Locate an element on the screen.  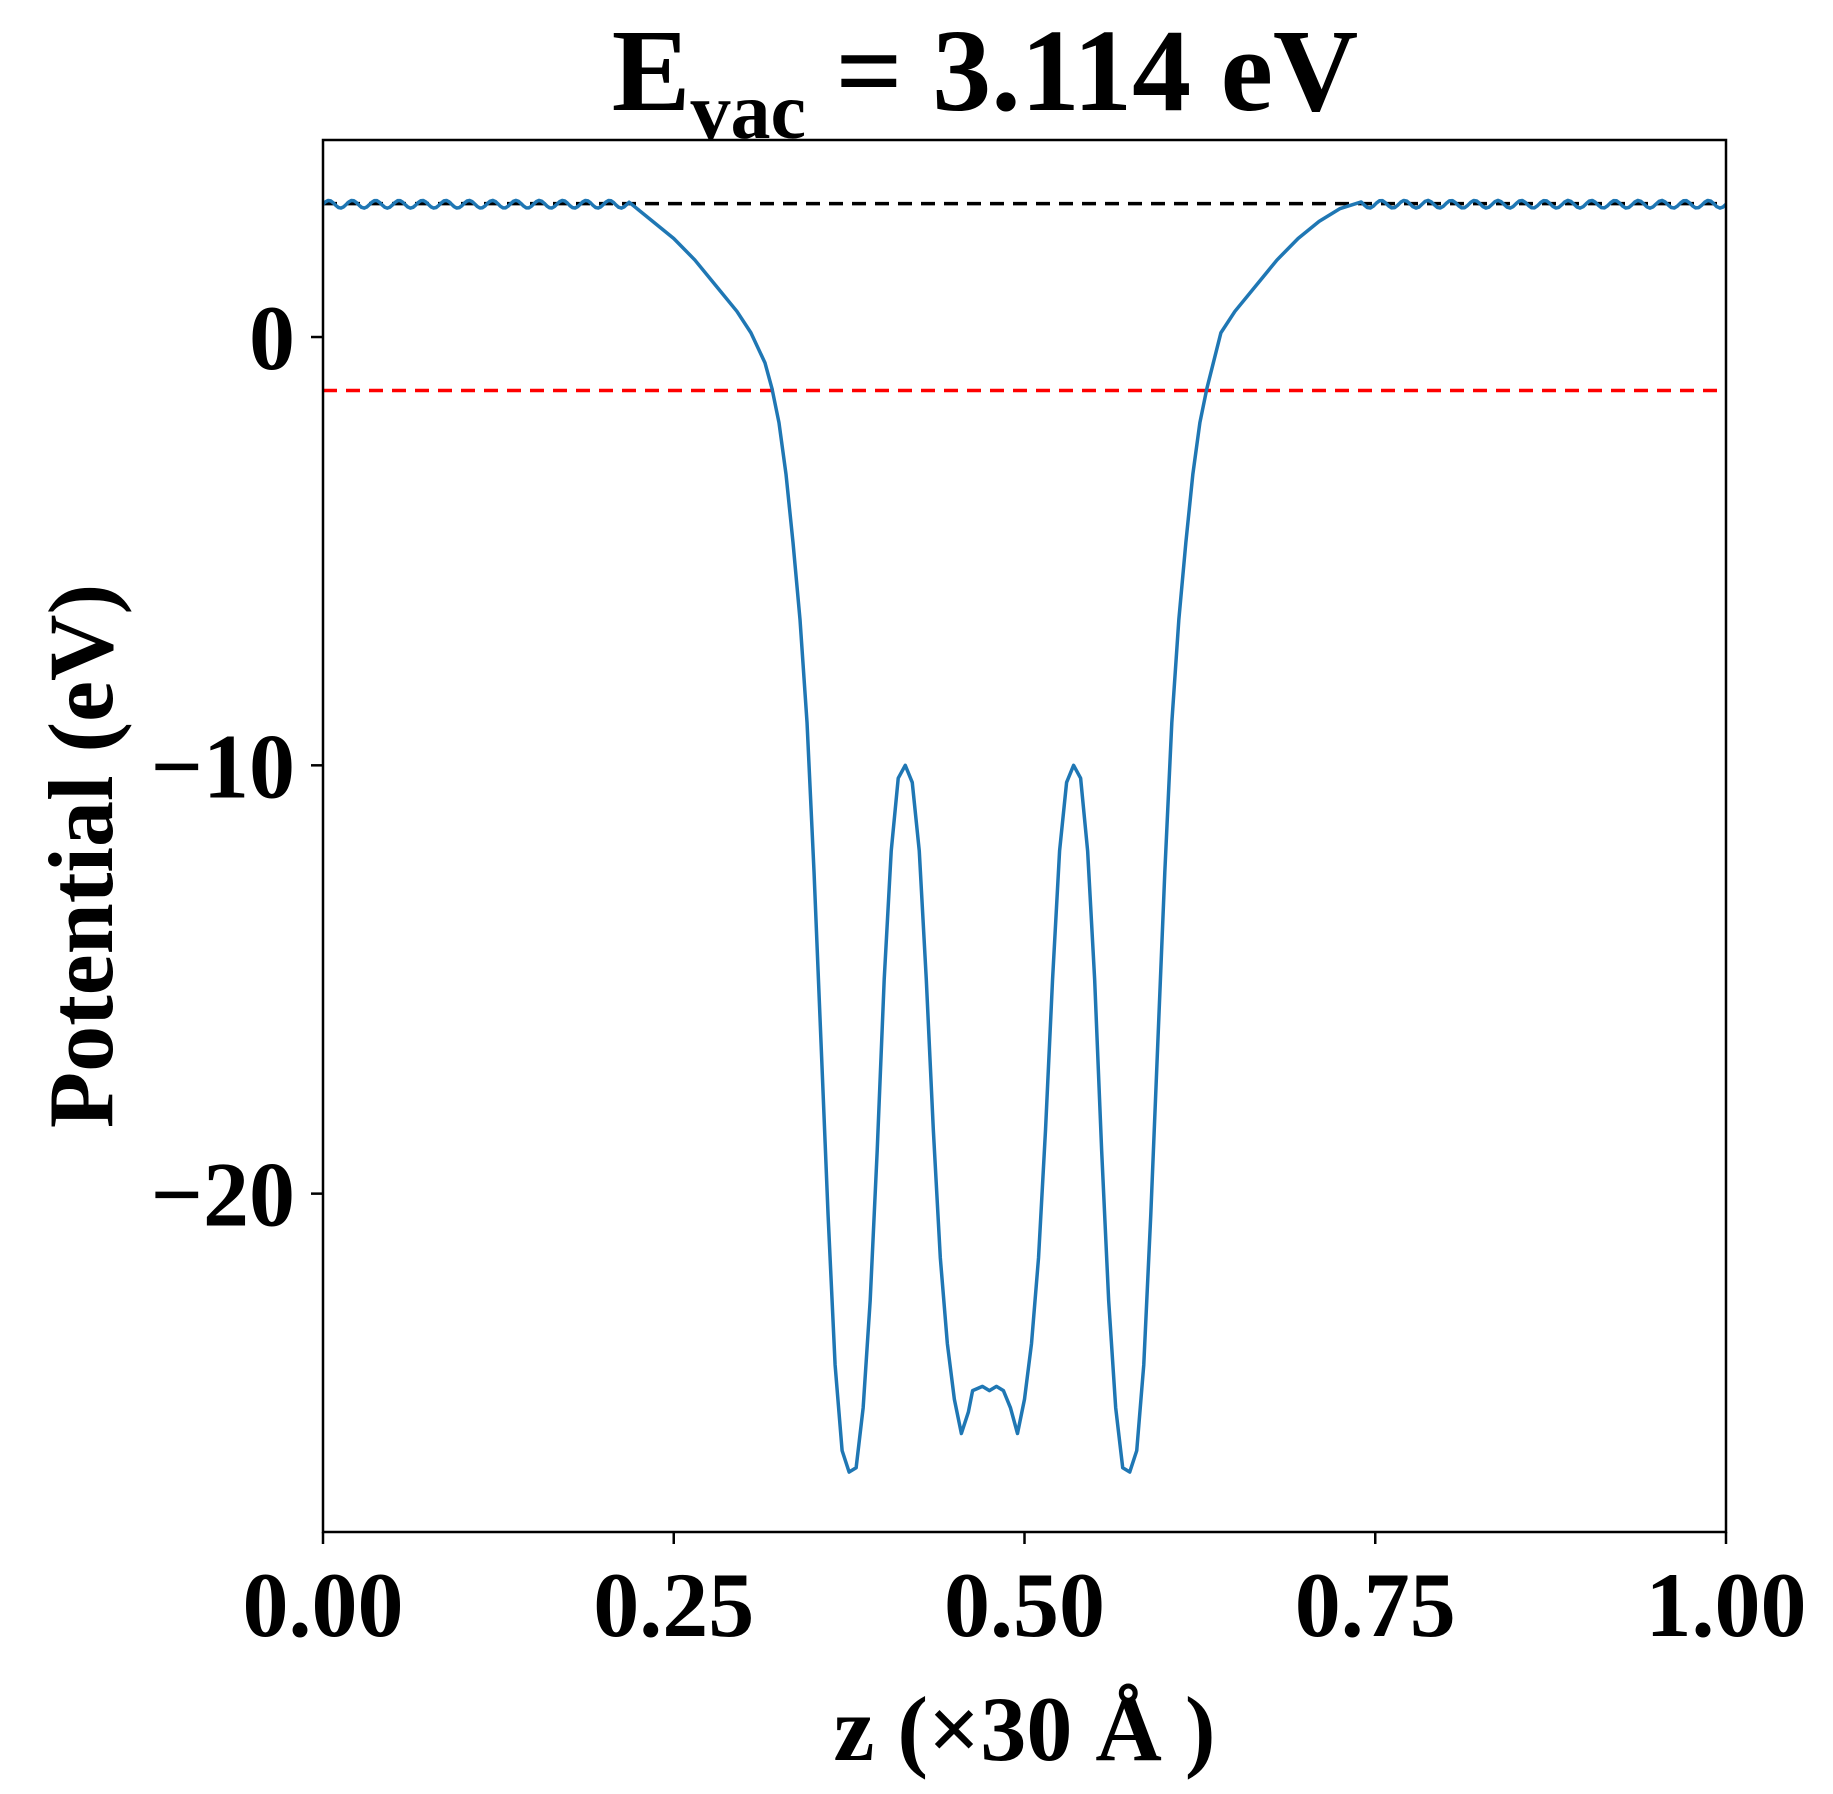
x-axis-label: z (×30 Å ) is located at coordinates (1025, 1729).